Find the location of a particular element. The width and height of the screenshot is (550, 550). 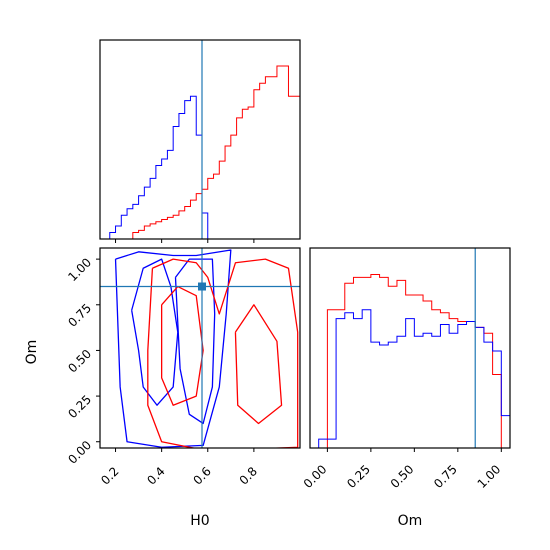

joint-y-tick-label-3: 0.75 is located at coordinates (79, 315).